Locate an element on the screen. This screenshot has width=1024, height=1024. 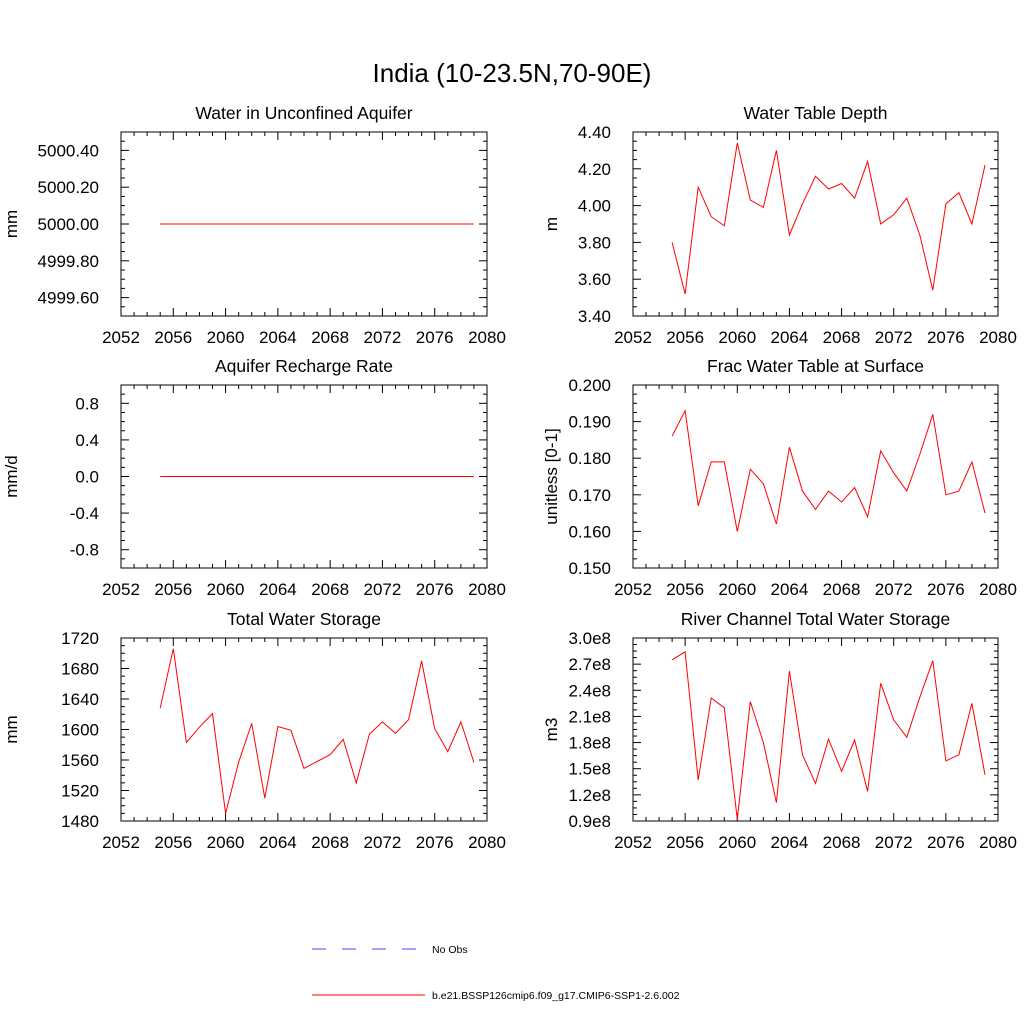
y-tick-label: 0.4 is located at coordinates (87, 440).